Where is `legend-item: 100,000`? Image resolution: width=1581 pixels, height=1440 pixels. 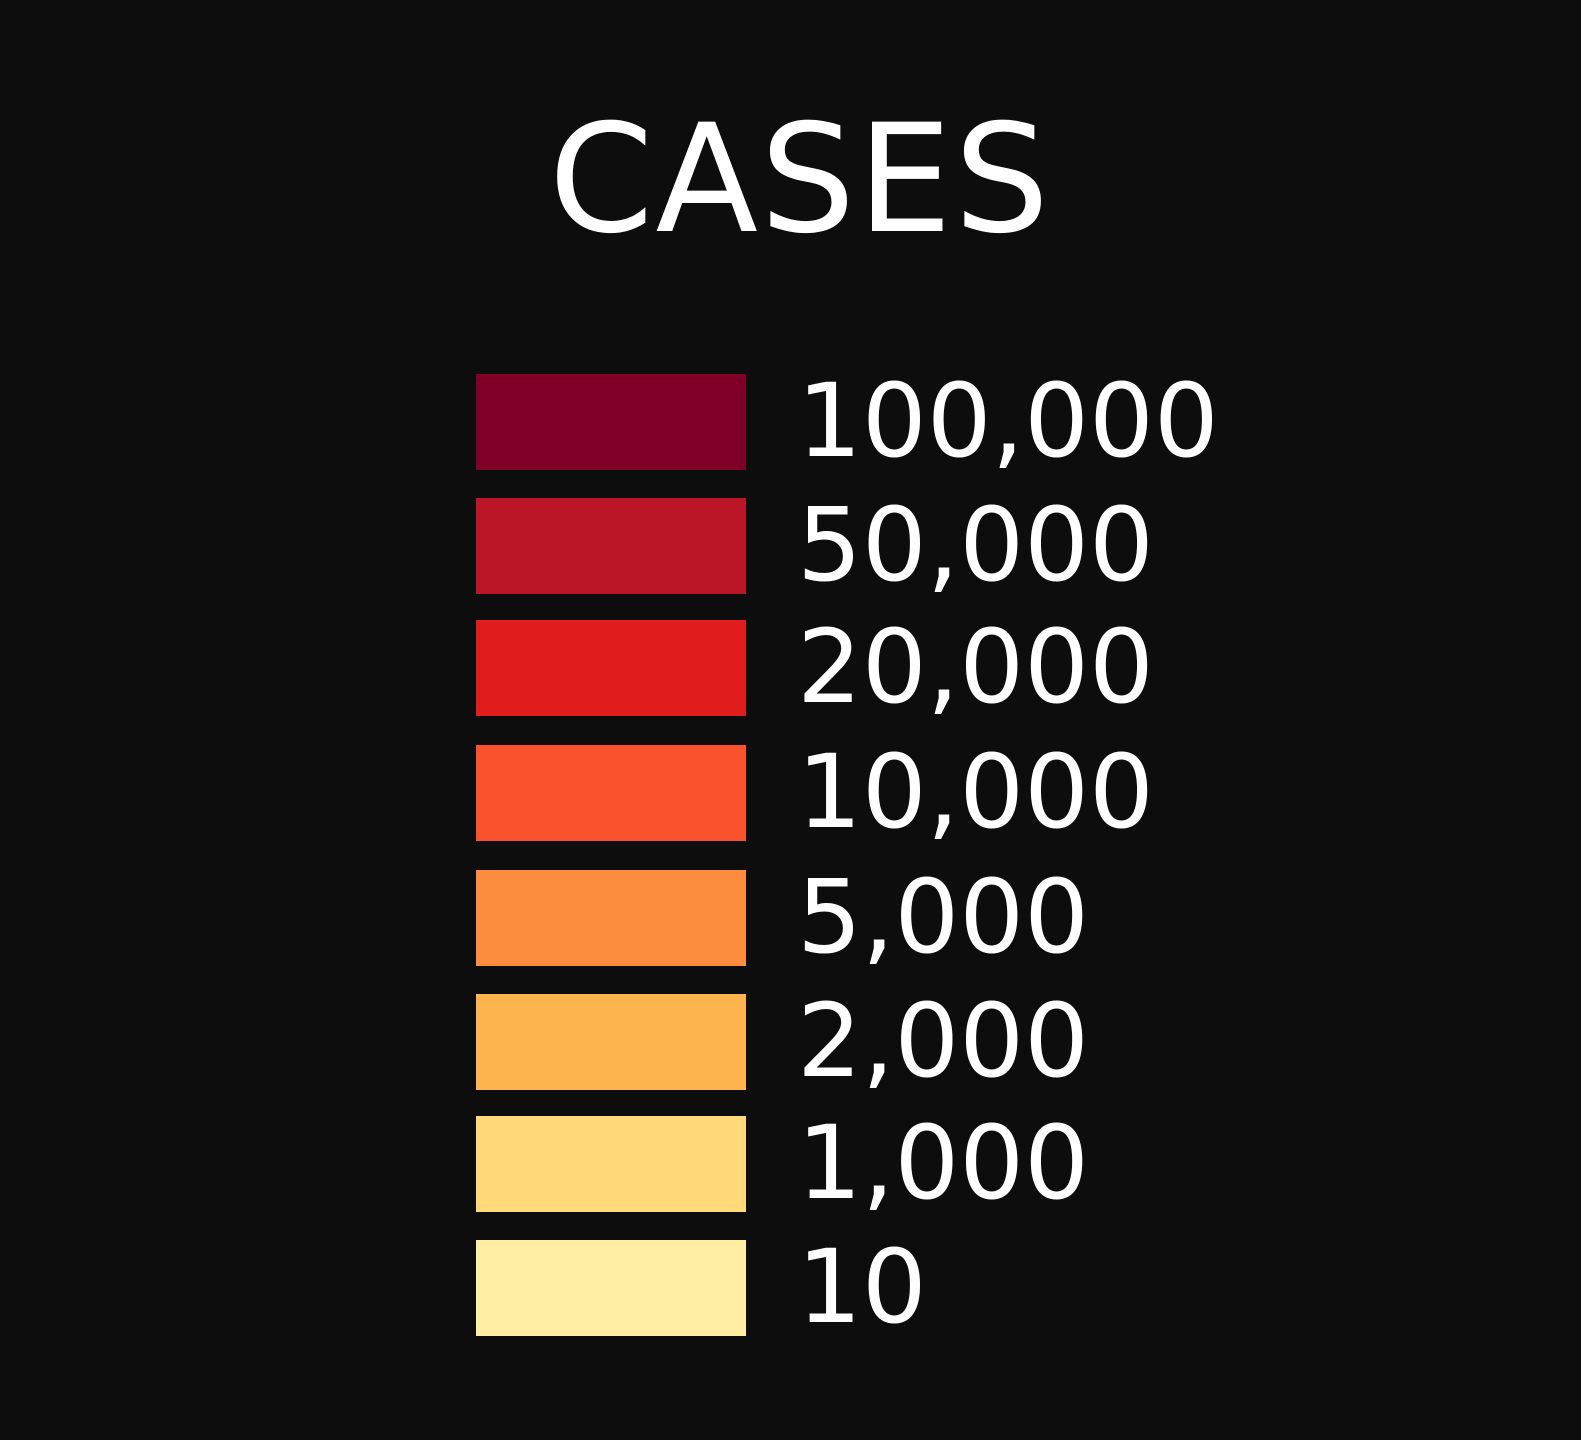
legend-item: 100,000 is located at coordinates (790, 422).